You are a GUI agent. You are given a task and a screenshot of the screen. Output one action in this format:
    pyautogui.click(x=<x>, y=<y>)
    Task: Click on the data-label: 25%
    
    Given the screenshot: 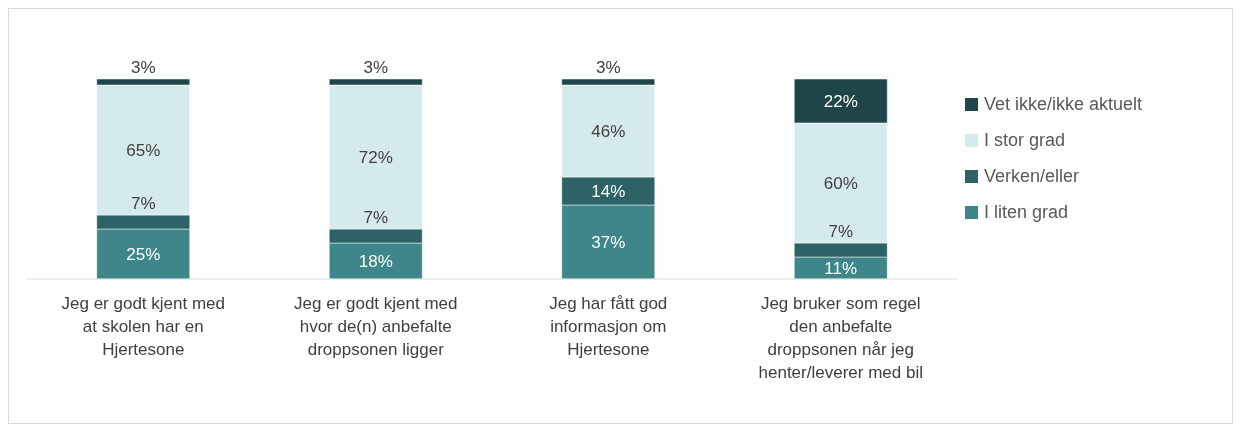 What is the action you would take?
    pyautogui.click(x=143, y=254)
    